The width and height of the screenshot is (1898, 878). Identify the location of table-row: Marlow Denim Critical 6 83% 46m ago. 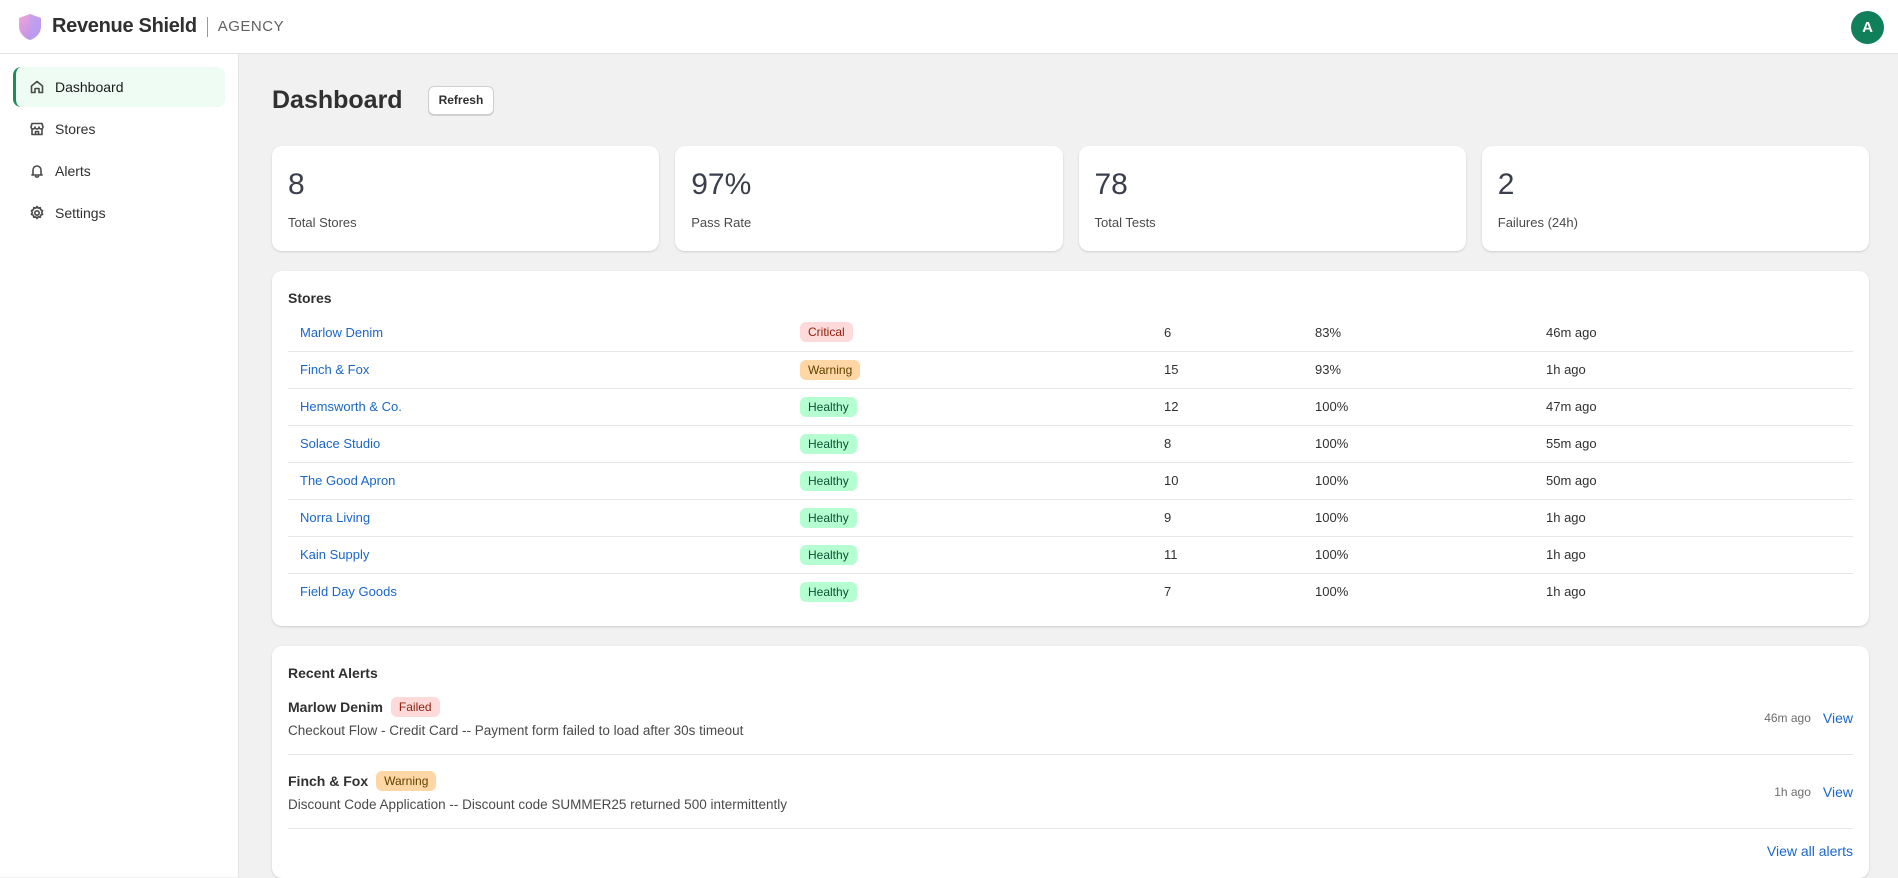
(1070, 333).